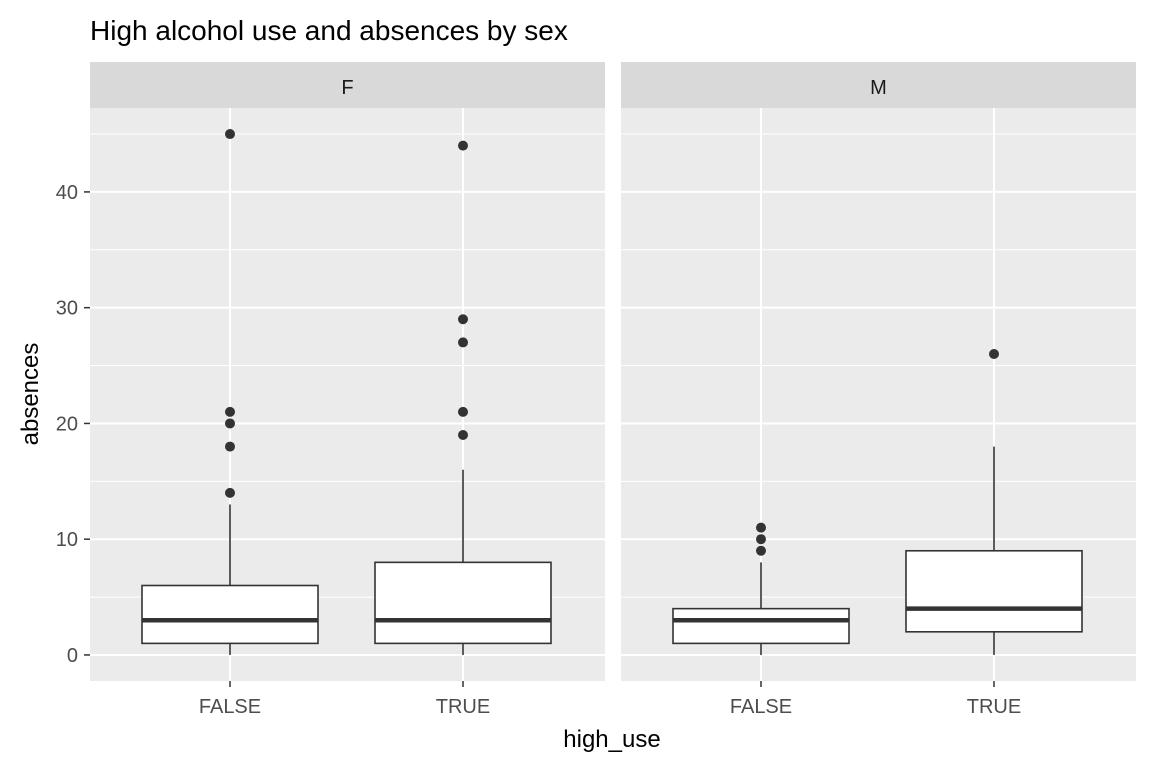 The width and height of the screenshot is (1152, 768). Describe the element at coordinates (72, 656) in the screenshot. I see `y-tick-label: 0` at that location.